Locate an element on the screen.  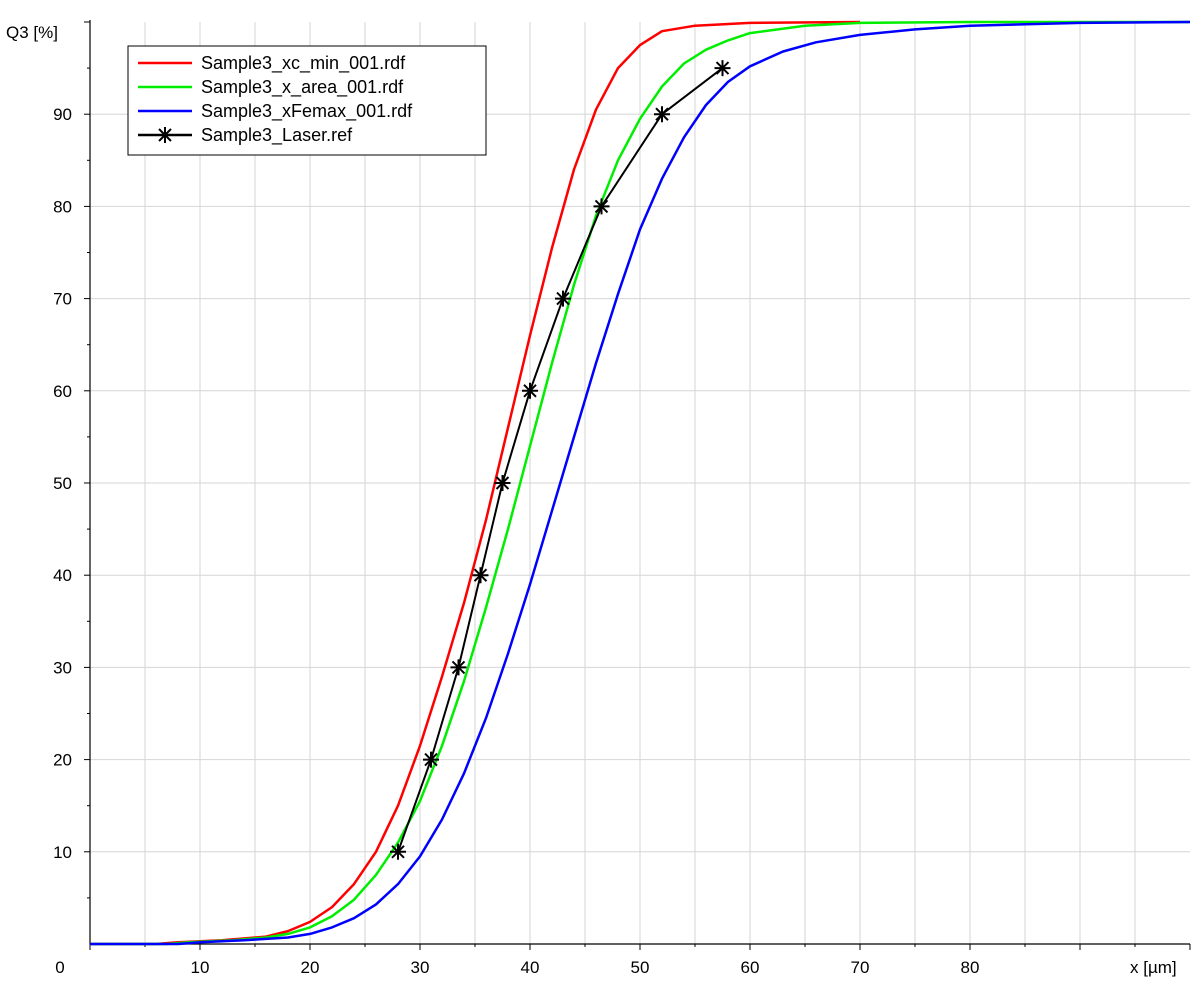
y-tick-label: 60 is located at coordinates (62, 391).